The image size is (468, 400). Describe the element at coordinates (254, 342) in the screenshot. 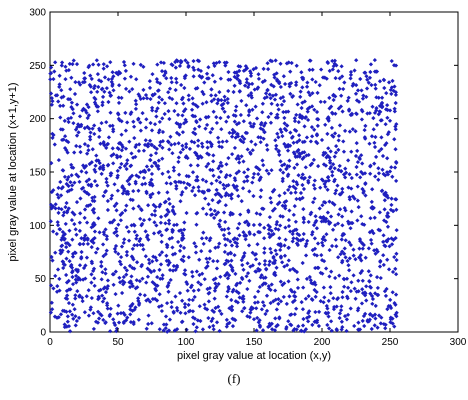

I see `x-tick-label: 150` at that location.